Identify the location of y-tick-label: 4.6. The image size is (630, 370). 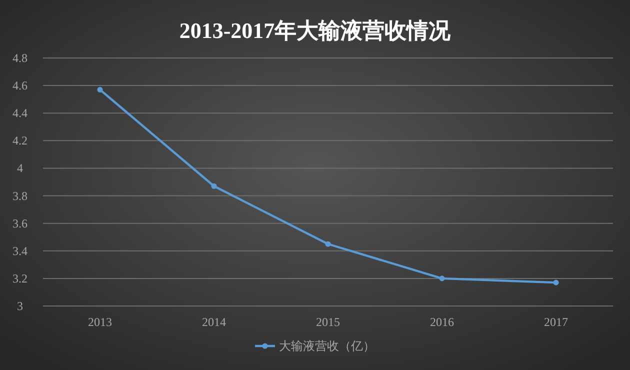
(20, 85).